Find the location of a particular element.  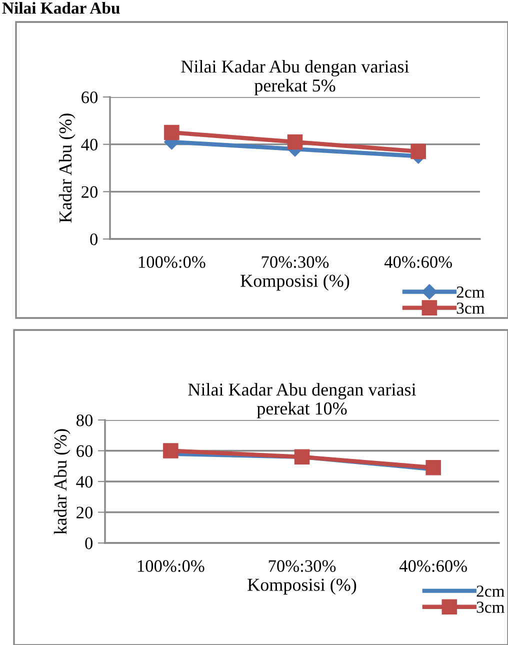

chart-title: Nilai Kadar Abu dengan variasi perekat 5% is located at coordinates (295, 78).